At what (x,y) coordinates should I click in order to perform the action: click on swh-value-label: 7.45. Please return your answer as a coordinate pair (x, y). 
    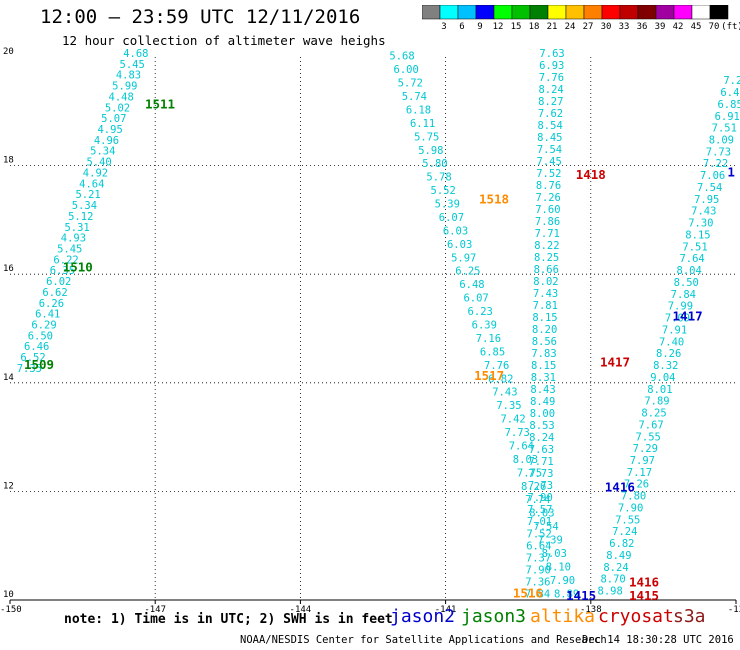
    Looking at the image, I should click on (549, 162).